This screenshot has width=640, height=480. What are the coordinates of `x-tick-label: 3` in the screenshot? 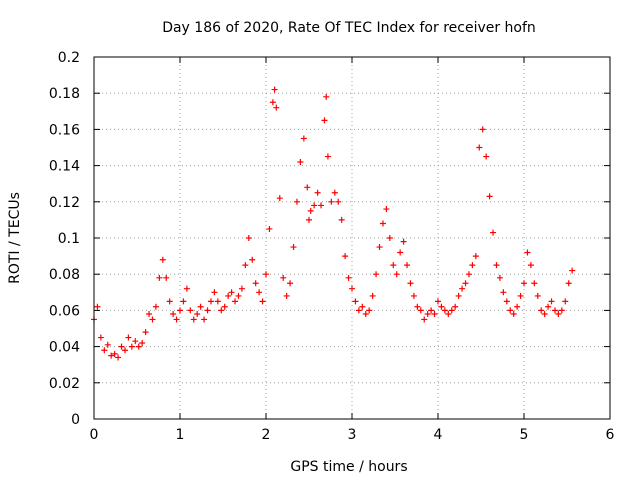 It's located at (352, 435).